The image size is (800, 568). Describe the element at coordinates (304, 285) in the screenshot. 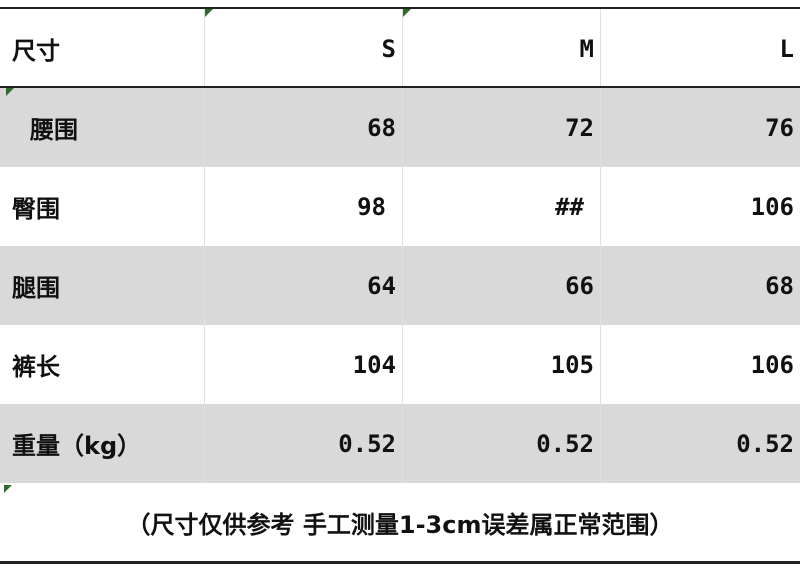

I see `cell: 64` at that location.